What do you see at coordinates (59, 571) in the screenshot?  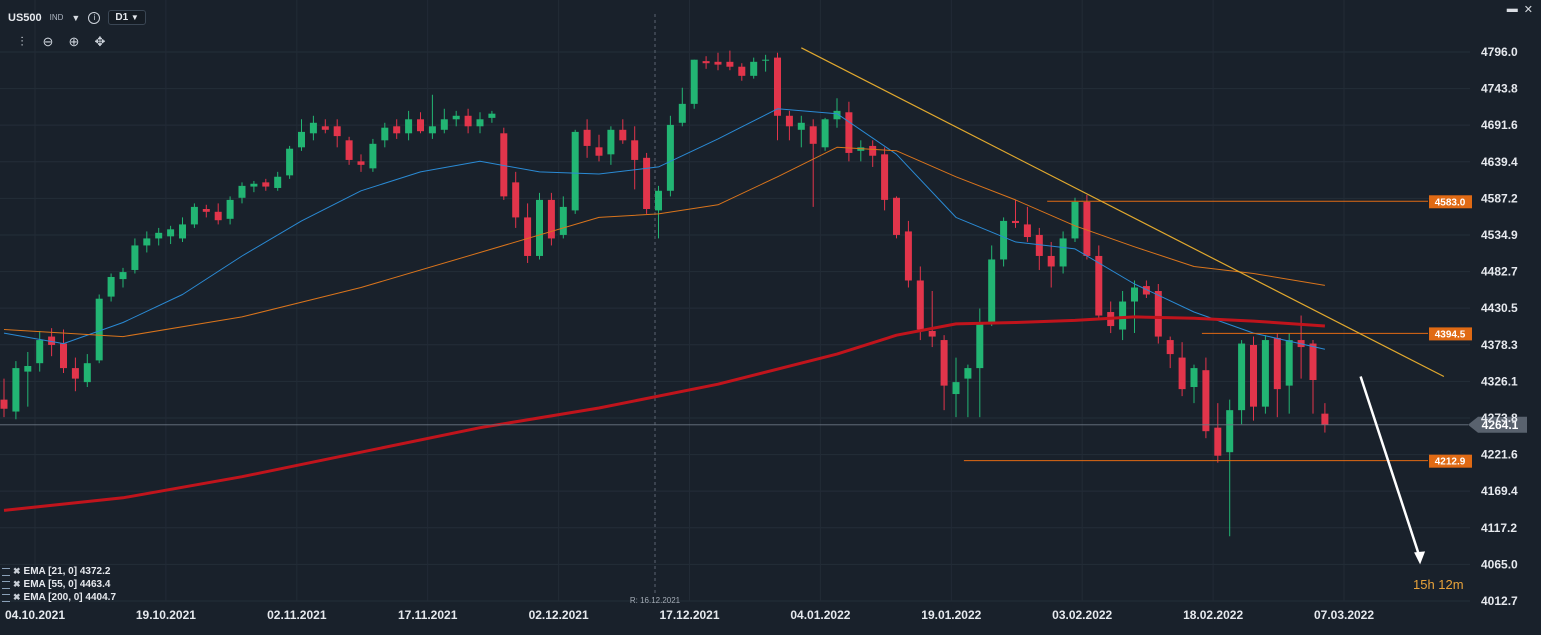 I see `legend-item-ema21: ✖ EMA [21, 0] 4372.2` at bounding box center [59, 571].